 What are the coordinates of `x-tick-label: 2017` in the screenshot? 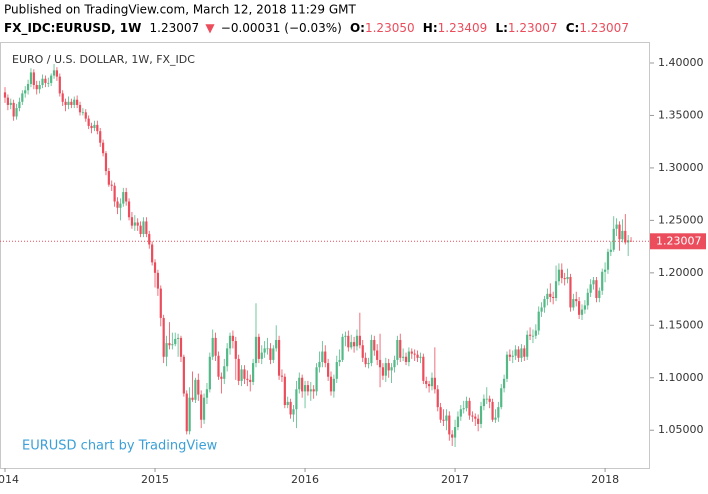 It's located at (455, 479).